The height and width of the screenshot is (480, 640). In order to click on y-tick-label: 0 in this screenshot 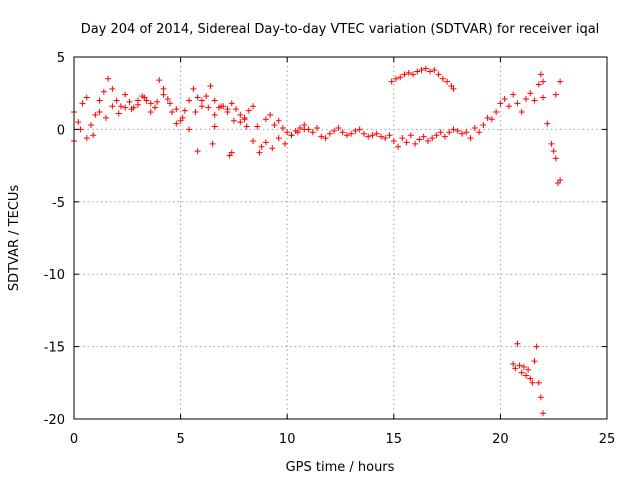, I will do `click(61, 130)`.